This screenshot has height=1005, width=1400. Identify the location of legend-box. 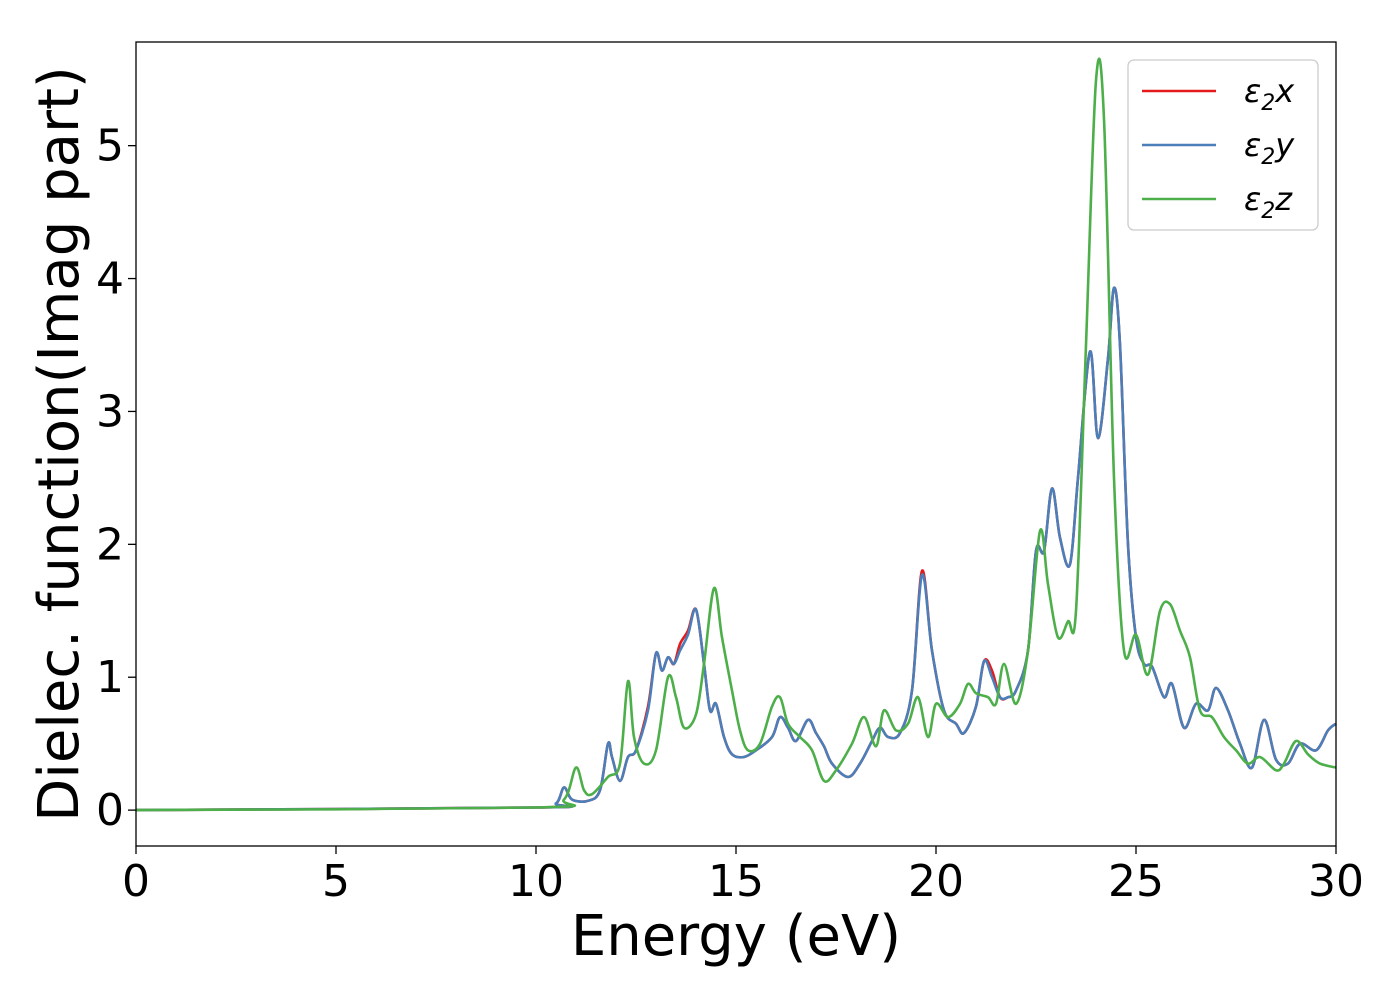
(1223, 145).